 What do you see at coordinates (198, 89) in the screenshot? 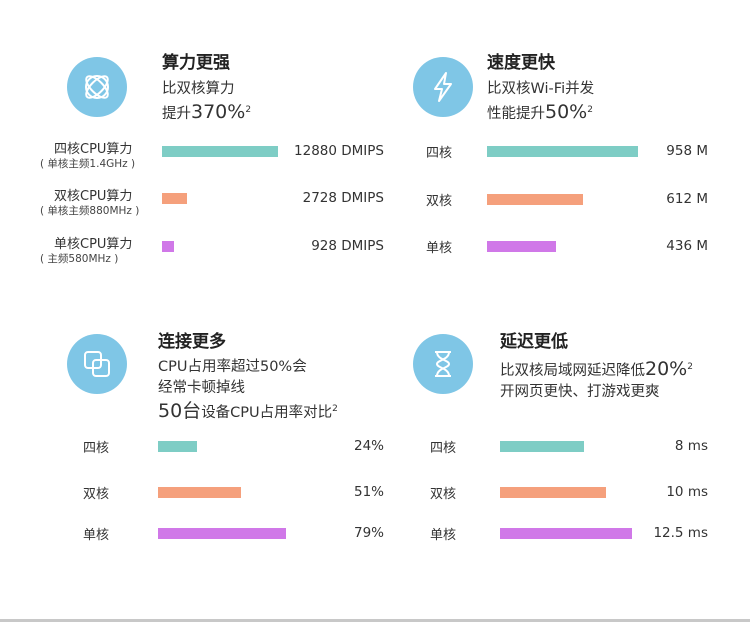
I see `panel1-sub-line1: 比双核算力` at bounding box center [198, 89].